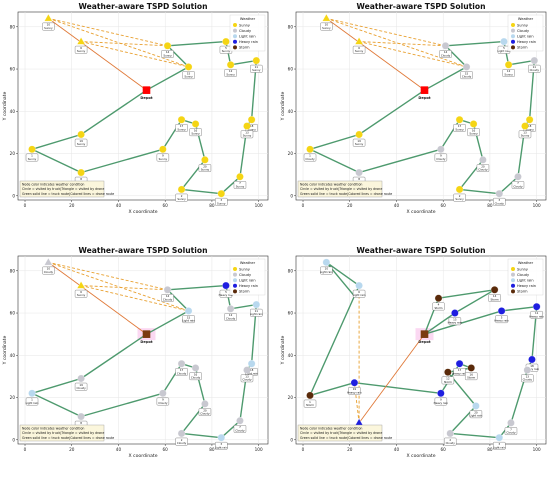  What do you see at coordinates (291, 397) in the screenshot?
I see `y-tick-label: 20` at bounding box center [291, 397].